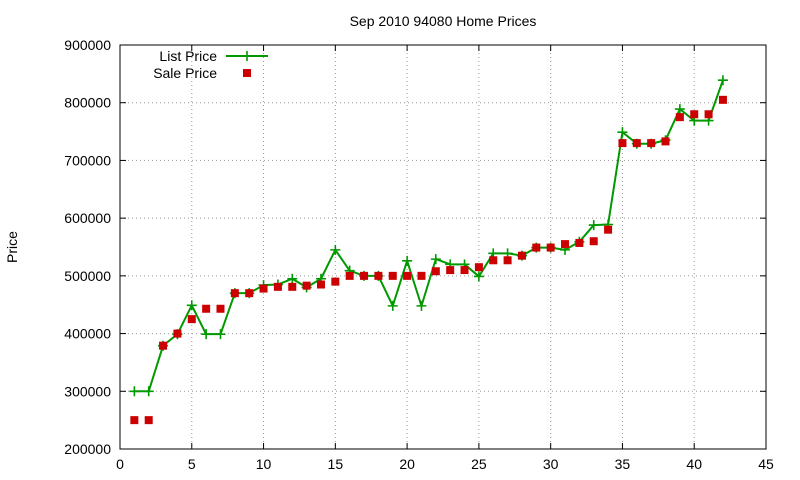 The image size is (800, 480). Describe the element at coordinates (766, 464) in the screenshot. I see `x-tick-label: 45` at that location.